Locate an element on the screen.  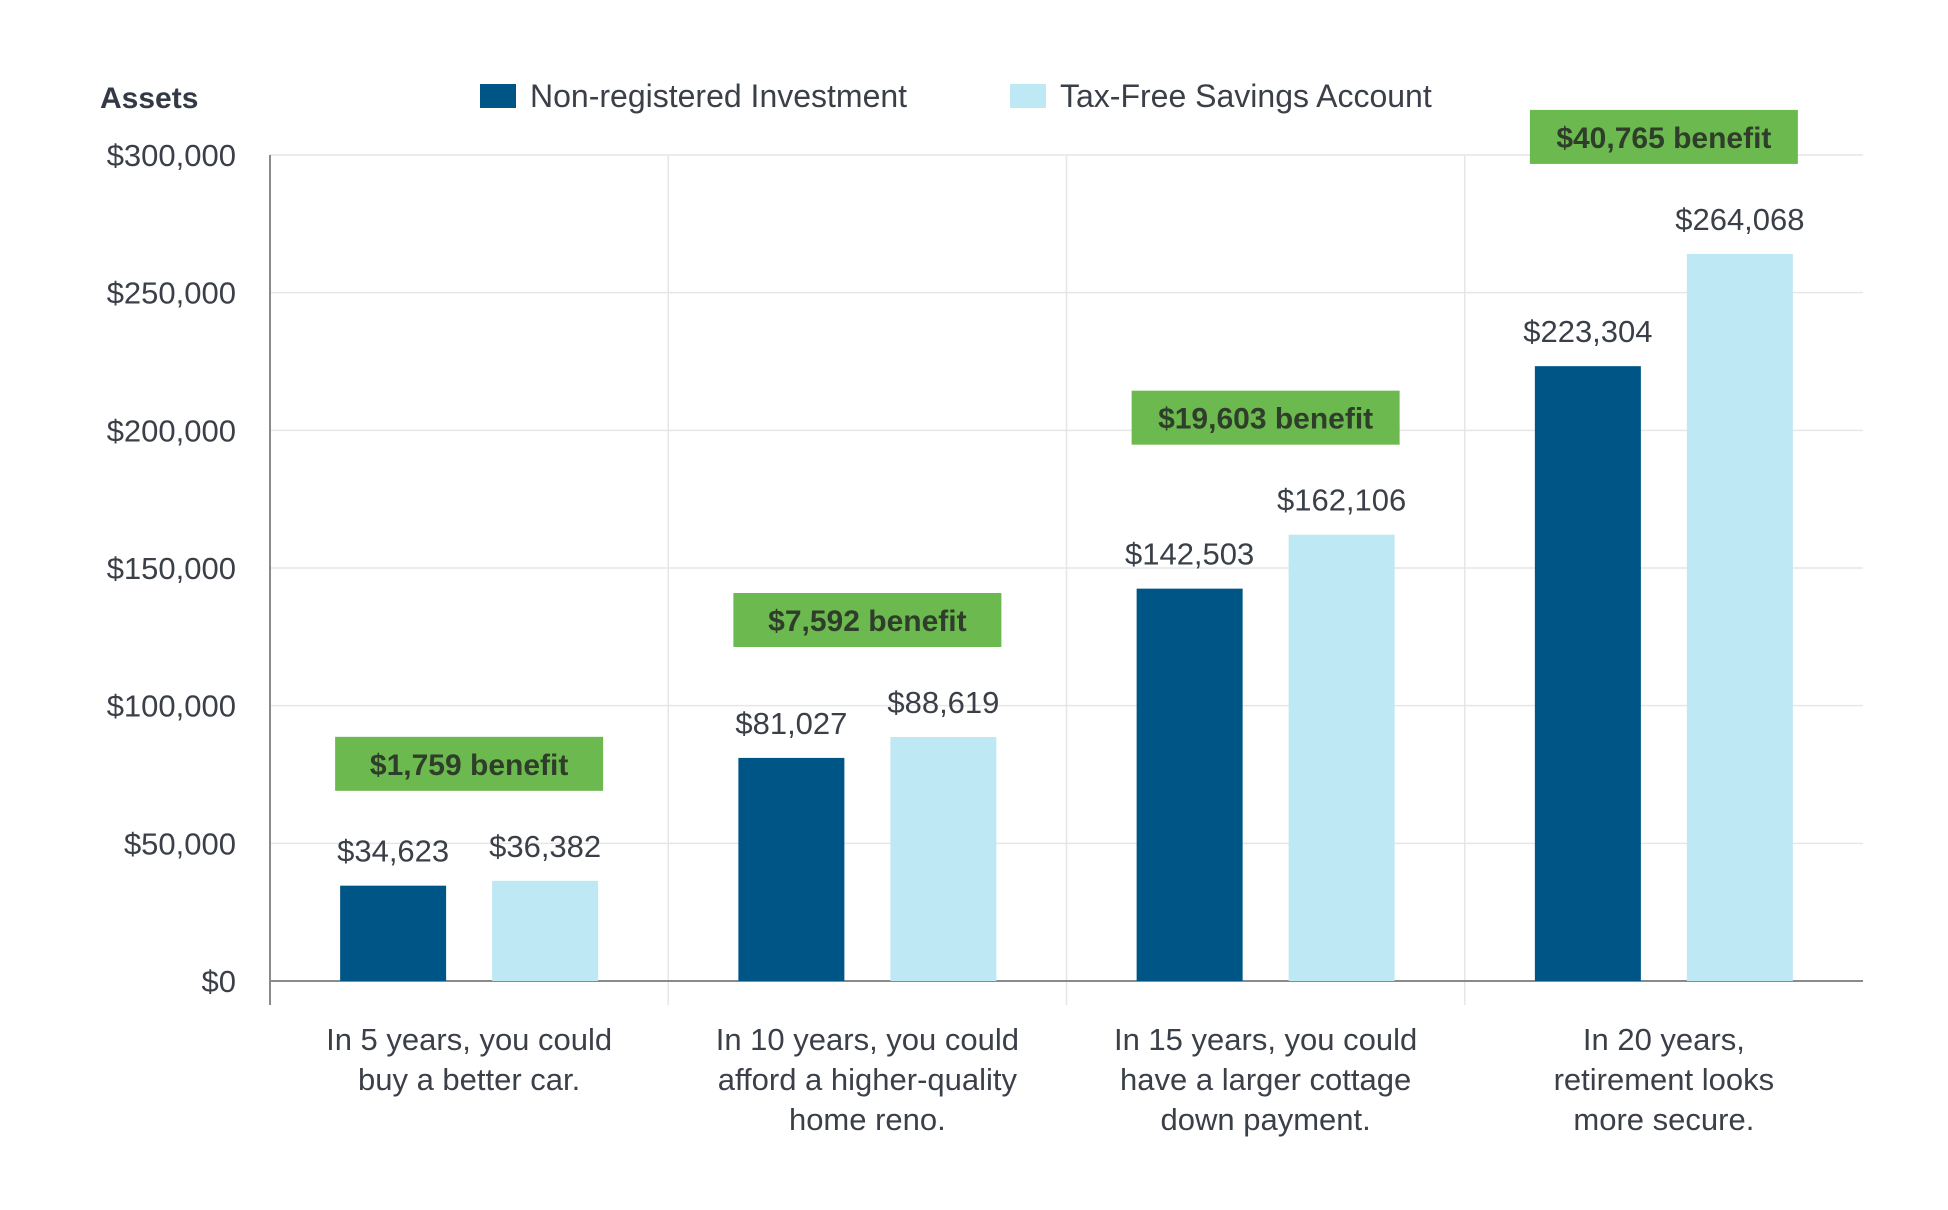
benefit-annotation: $19,603 benefit is located at coordinates (1265, 417).